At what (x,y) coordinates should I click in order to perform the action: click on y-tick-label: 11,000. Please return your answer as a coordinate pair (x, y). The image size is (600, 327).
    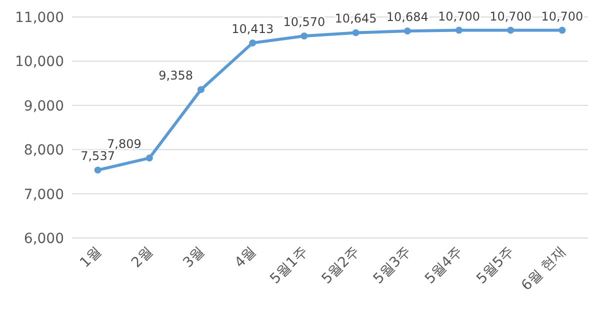
    Looking at the image, I should click on (39, 18).